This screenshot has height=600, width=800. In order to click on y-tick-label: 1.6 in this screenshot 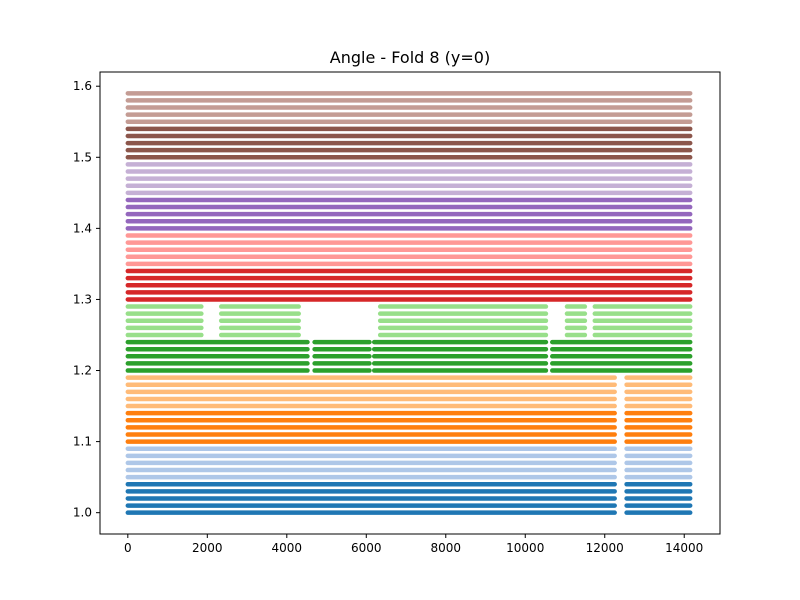, I will do `click(82, 86)`.